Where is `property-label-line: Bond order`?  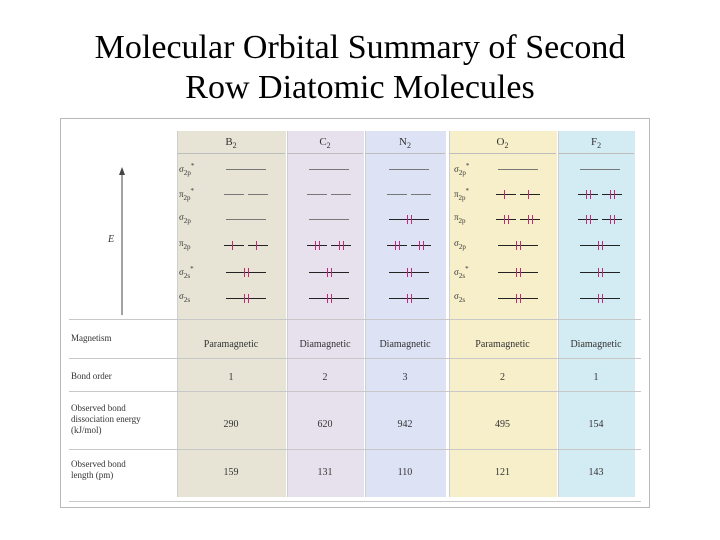
property-label-line: Bond order is located at coordinates (91, 376).